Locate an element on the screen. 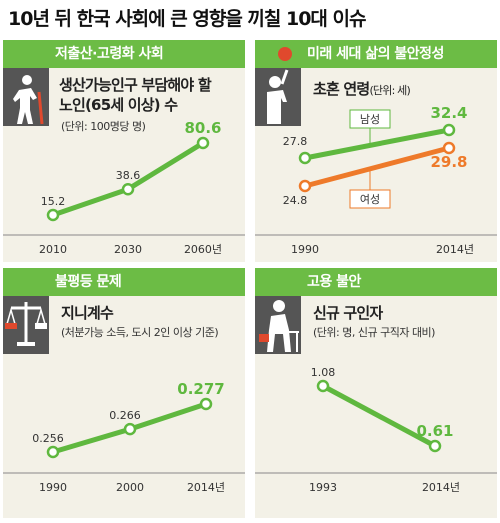 Image resolution: width=500 pixels, height=523 pixels. x-tick-label: 2030 is located at coordinates (128, 249).